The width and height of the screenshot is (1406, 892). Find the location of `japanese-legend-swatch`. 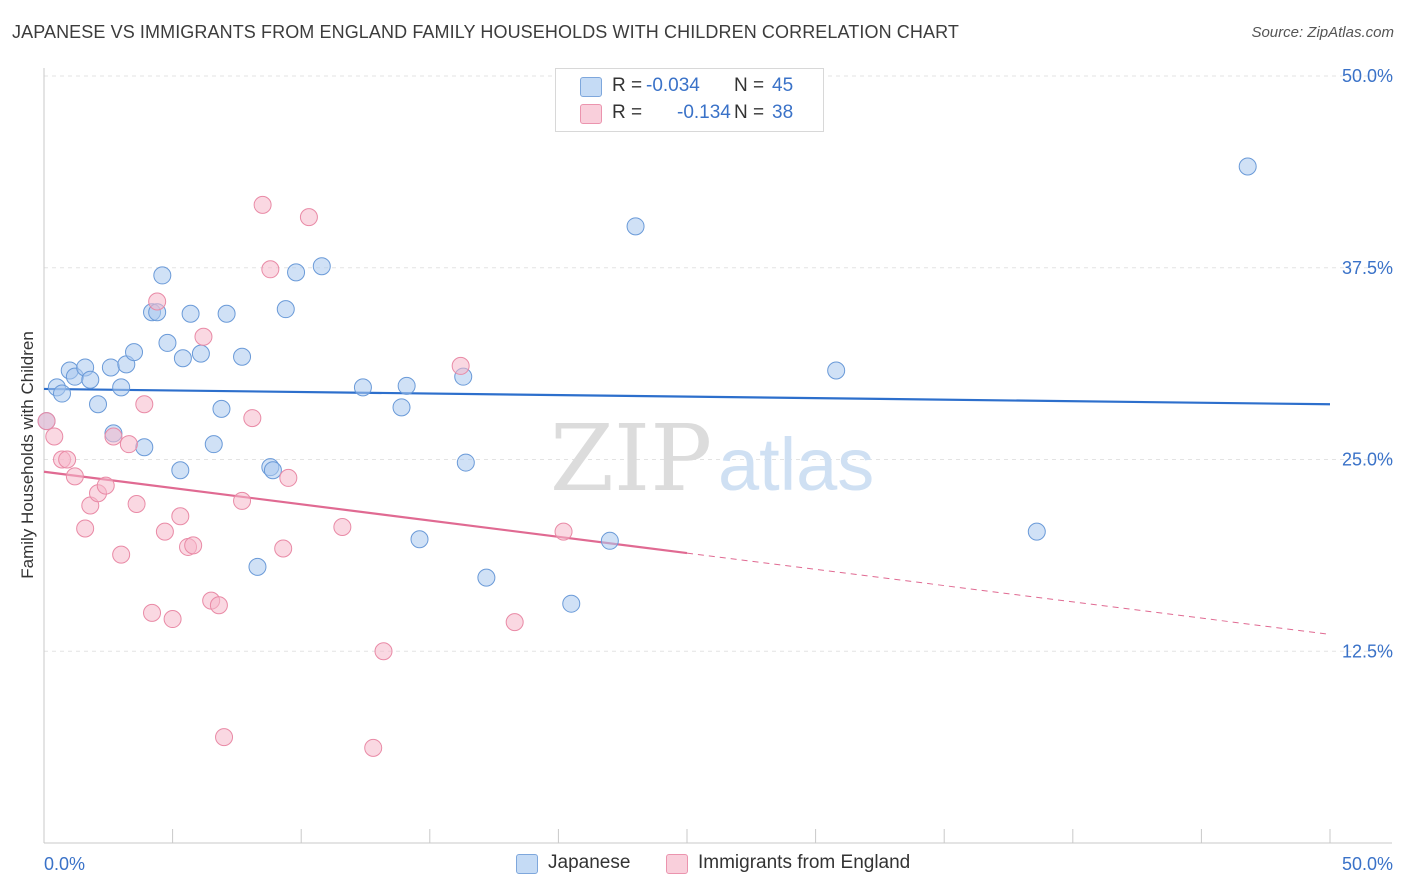

japanese-legend-swatch is located at coordinates (527, 864).